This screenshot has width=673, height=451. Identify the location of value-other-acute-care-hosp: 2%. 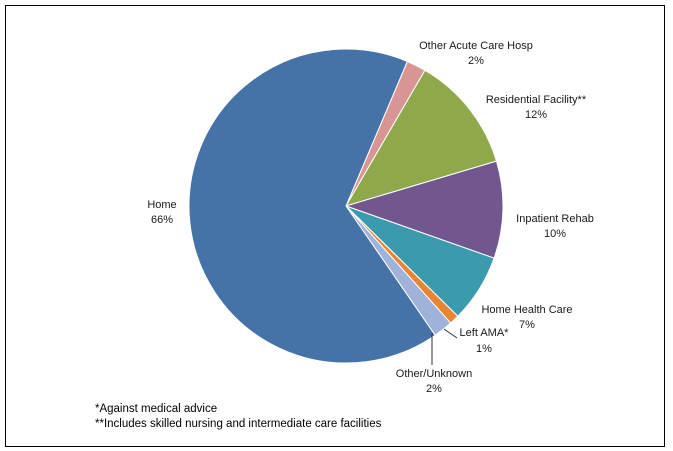
(476, 61).